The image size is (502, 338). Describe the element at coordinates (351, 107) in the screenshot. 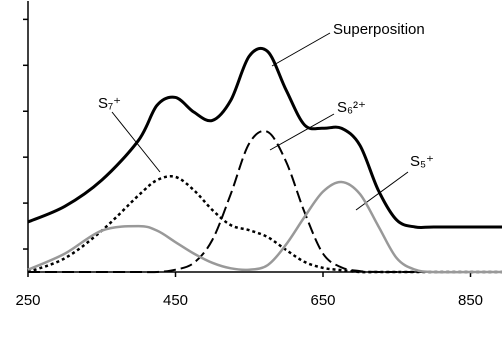

I see `series-label: S₆²⁺` at that location.